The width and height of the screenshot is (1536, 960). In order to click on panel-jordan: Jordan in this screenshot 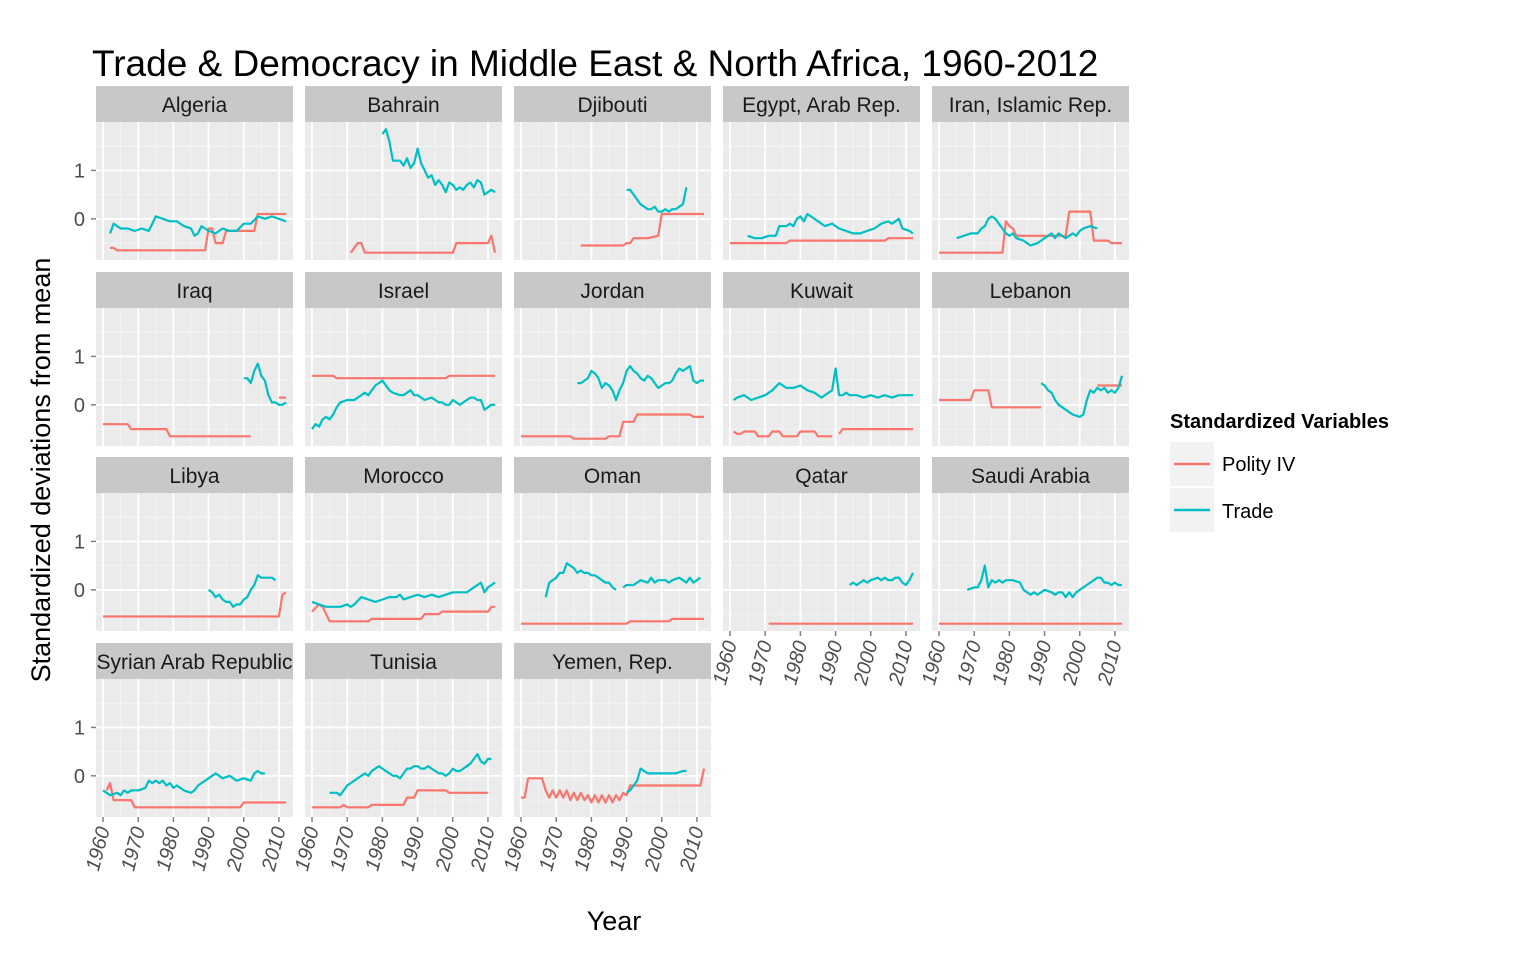, I will do `click(612, 359)`.